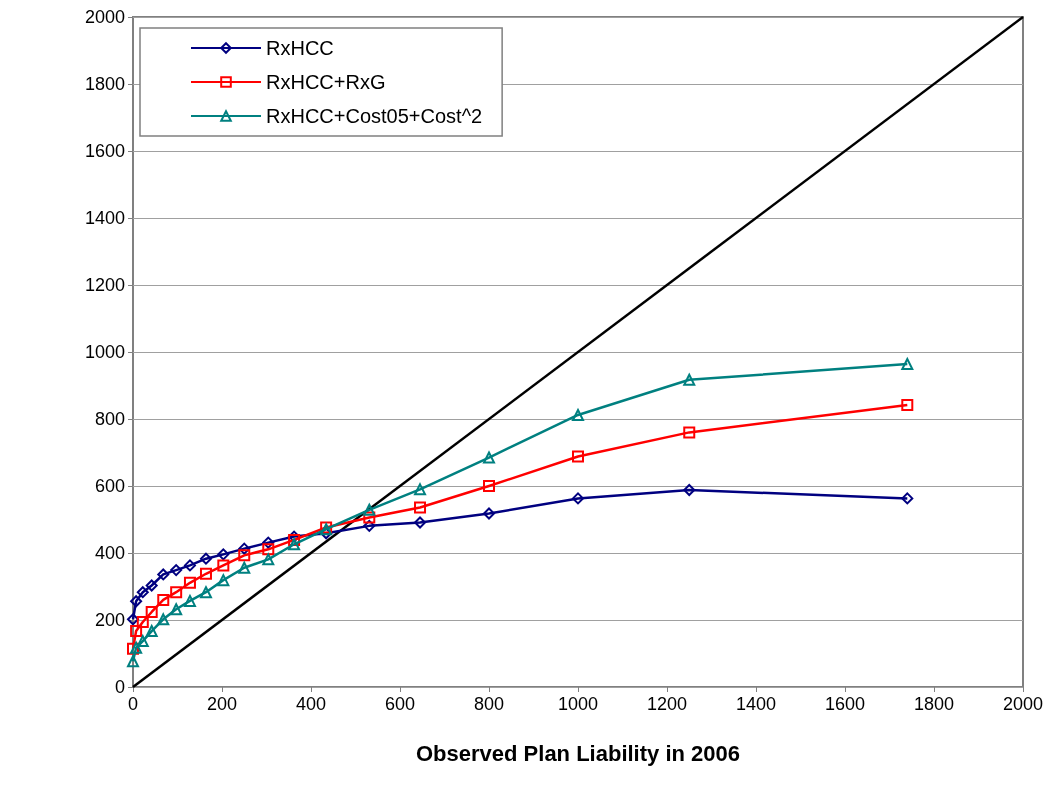  Describe the element at coordinates (104, 17) in the screenshot. I see `y-tick-label: 2000` at that location.